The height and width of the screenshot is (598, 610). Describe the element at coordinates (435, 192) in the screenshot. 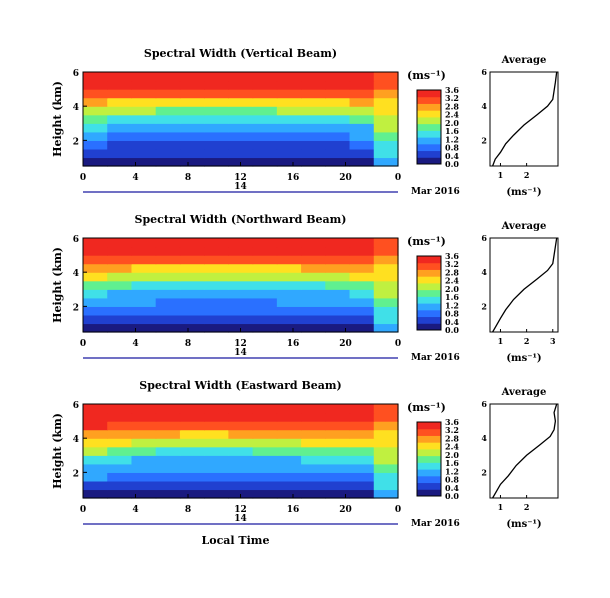

I see `date-suffix: Mar 2016` at that location.